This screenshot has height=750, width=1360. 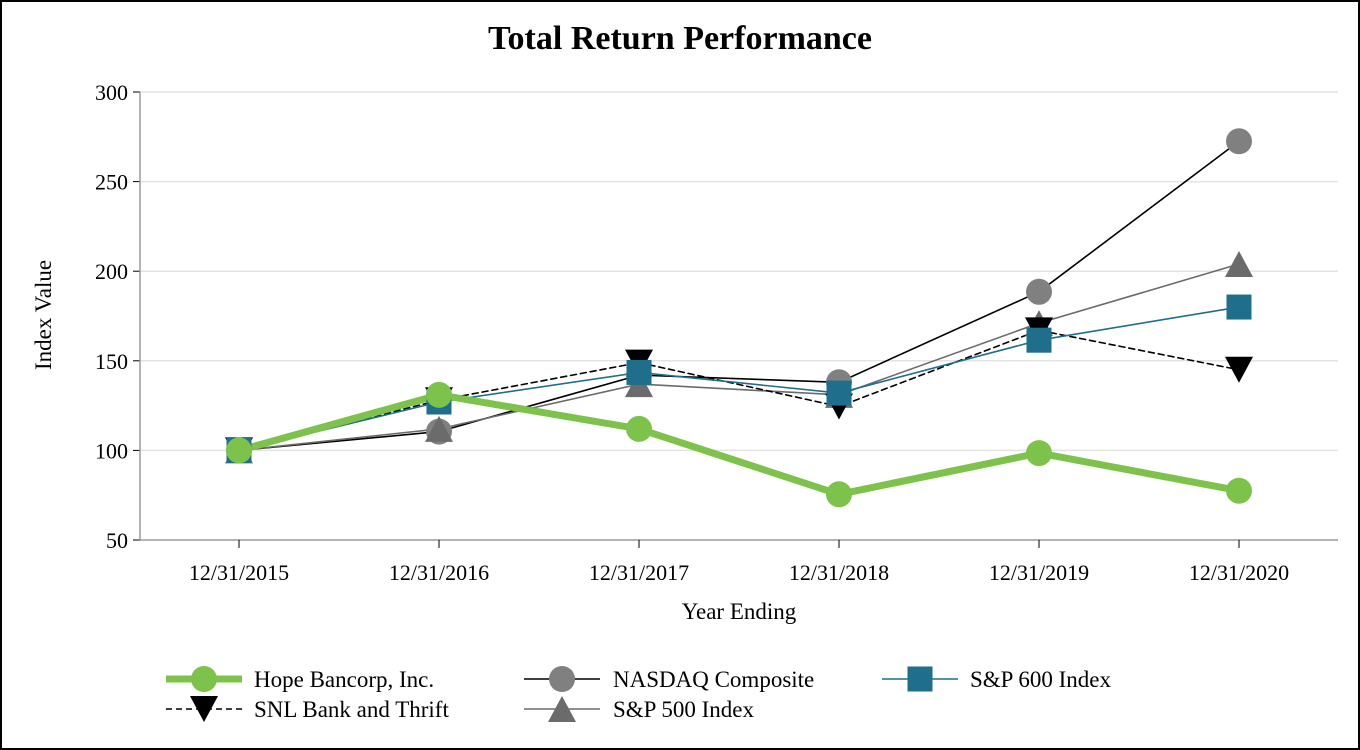 I want to click on y-tick-label-100: 100, so click(x=111, y=450).